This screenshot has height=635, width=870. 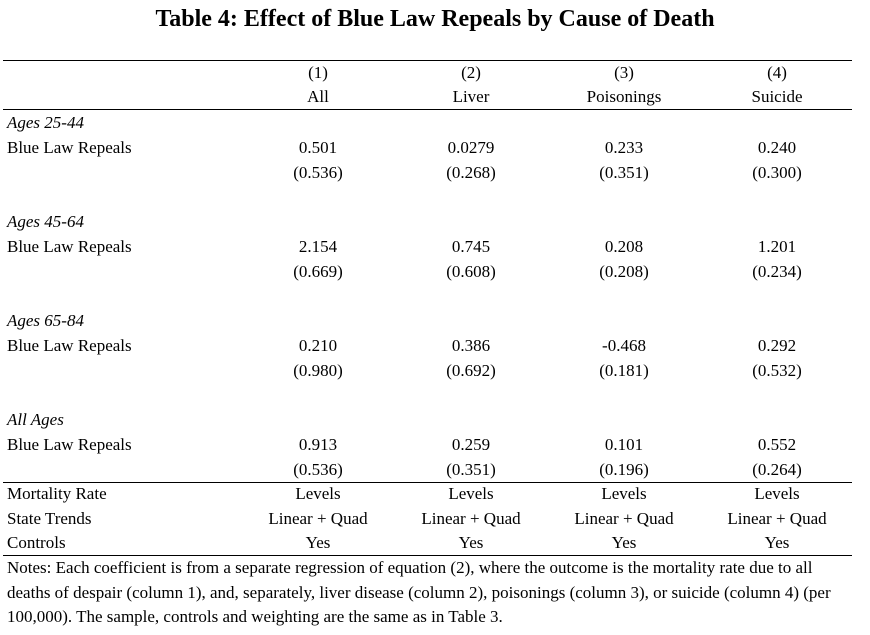 I want to click on column-number: (2), so click(x=471, y=72).